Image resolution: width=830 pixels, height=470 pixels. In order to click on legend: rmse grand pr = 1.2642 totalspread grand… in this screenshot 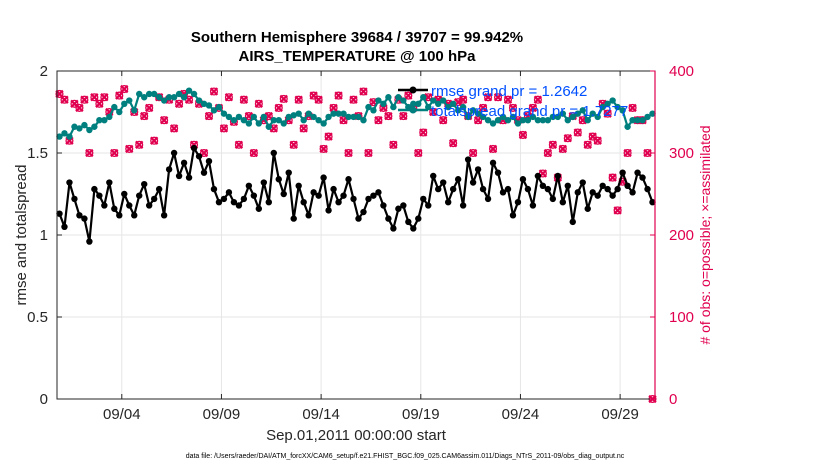, I will do `click(513, 101)`.